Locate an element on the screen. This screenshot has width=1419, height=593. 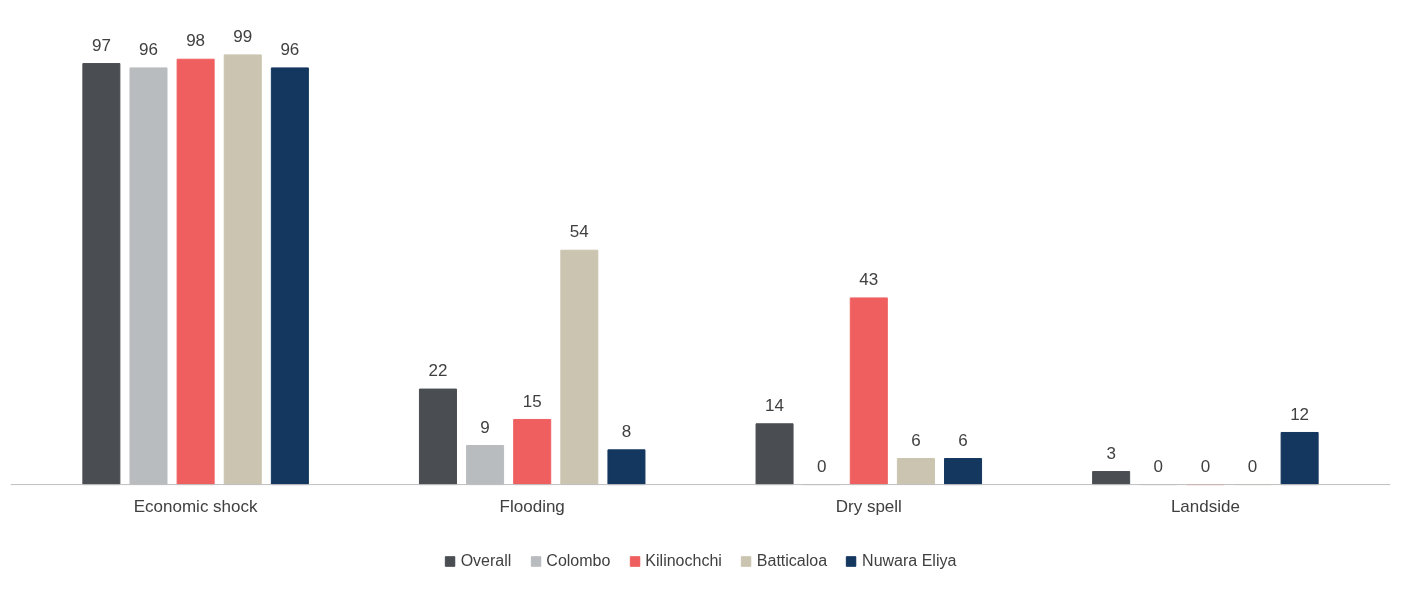
data-label: 12 is located at coordinates (1300, 414).